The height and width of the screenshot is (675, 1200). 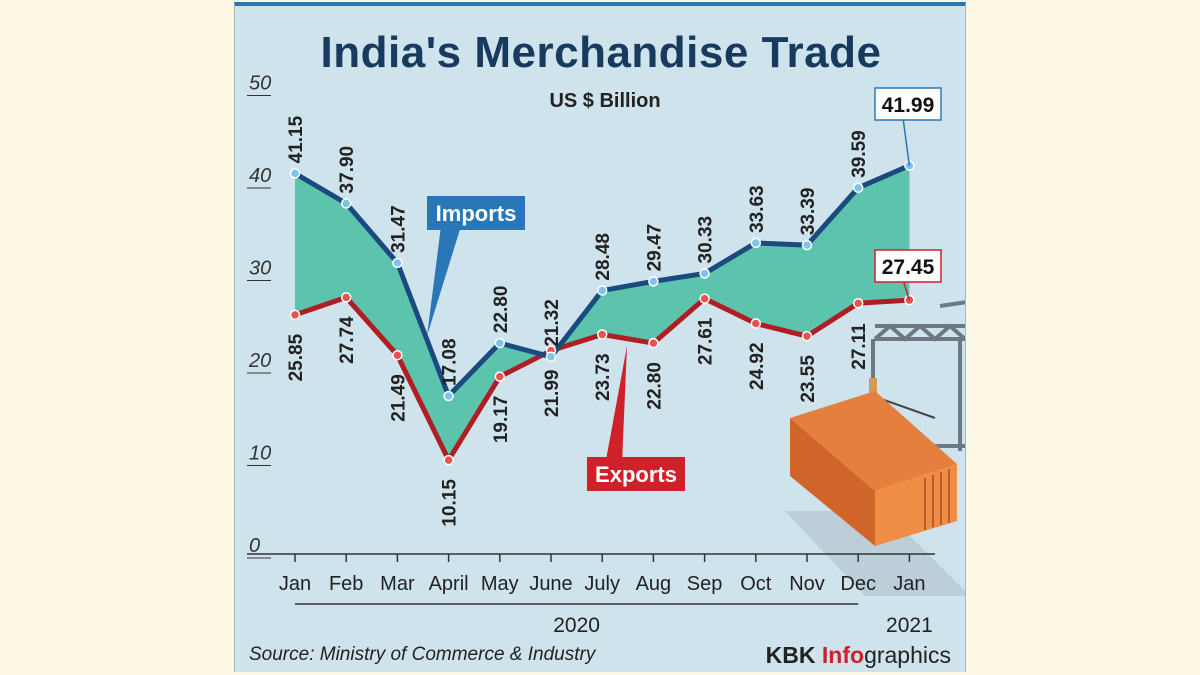 I want to click on exports-value-label: 19.17, so click(x=501, y=420).